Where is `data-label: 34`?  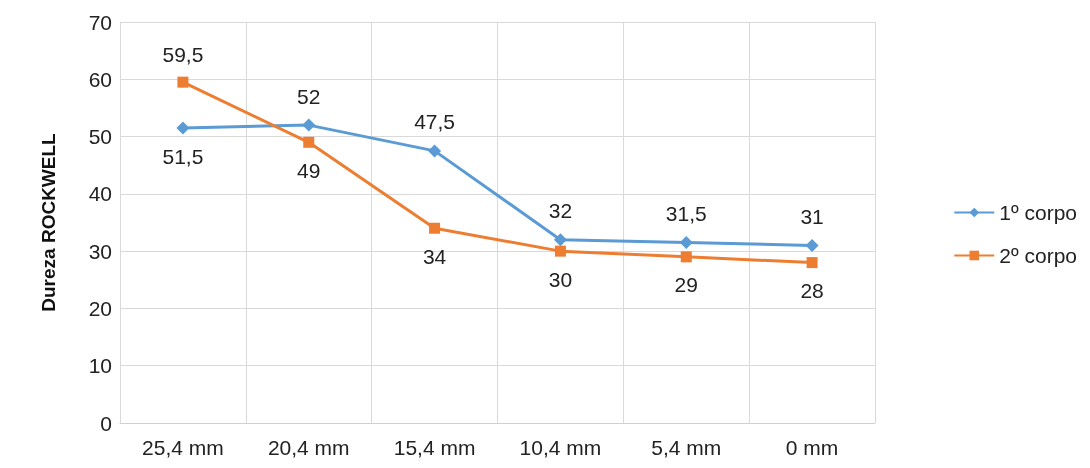 data-label: 34 is located at coordinates (434, 256).